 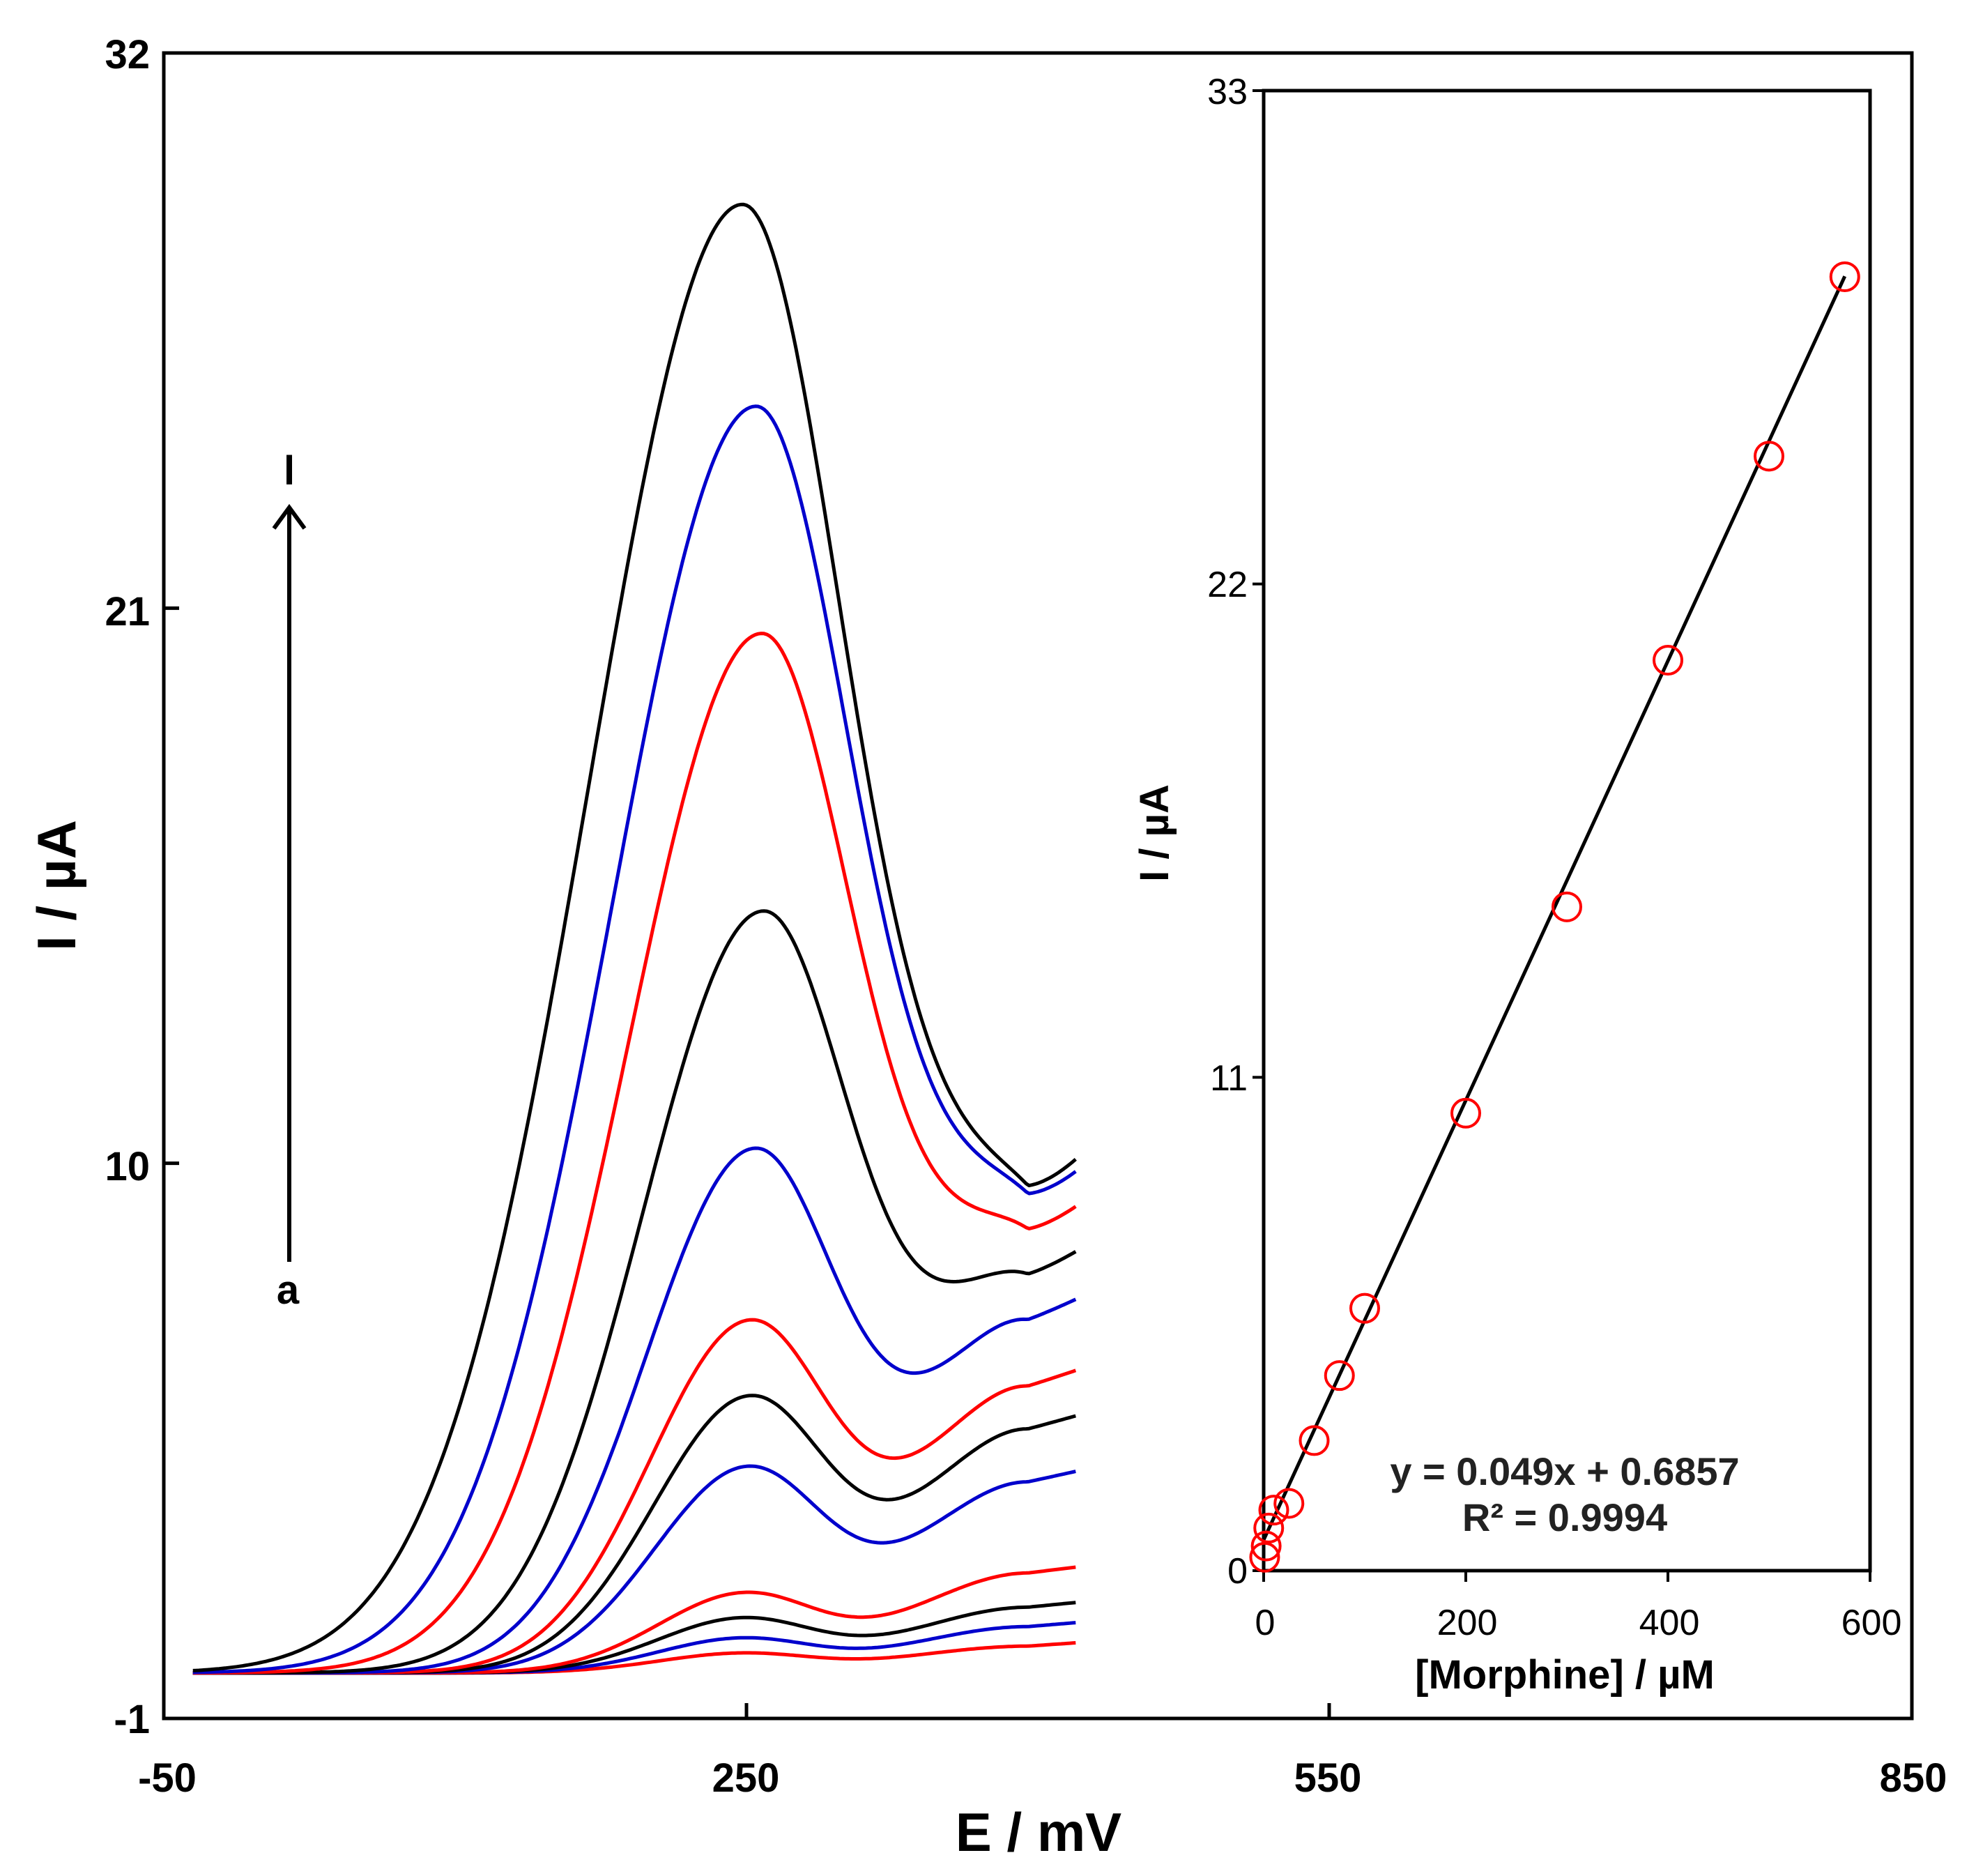 What do you see at coordinates (168, 1778) in the screenshot?
I see `main-x-tick-label: -50` at bounding box center [168, 1778].